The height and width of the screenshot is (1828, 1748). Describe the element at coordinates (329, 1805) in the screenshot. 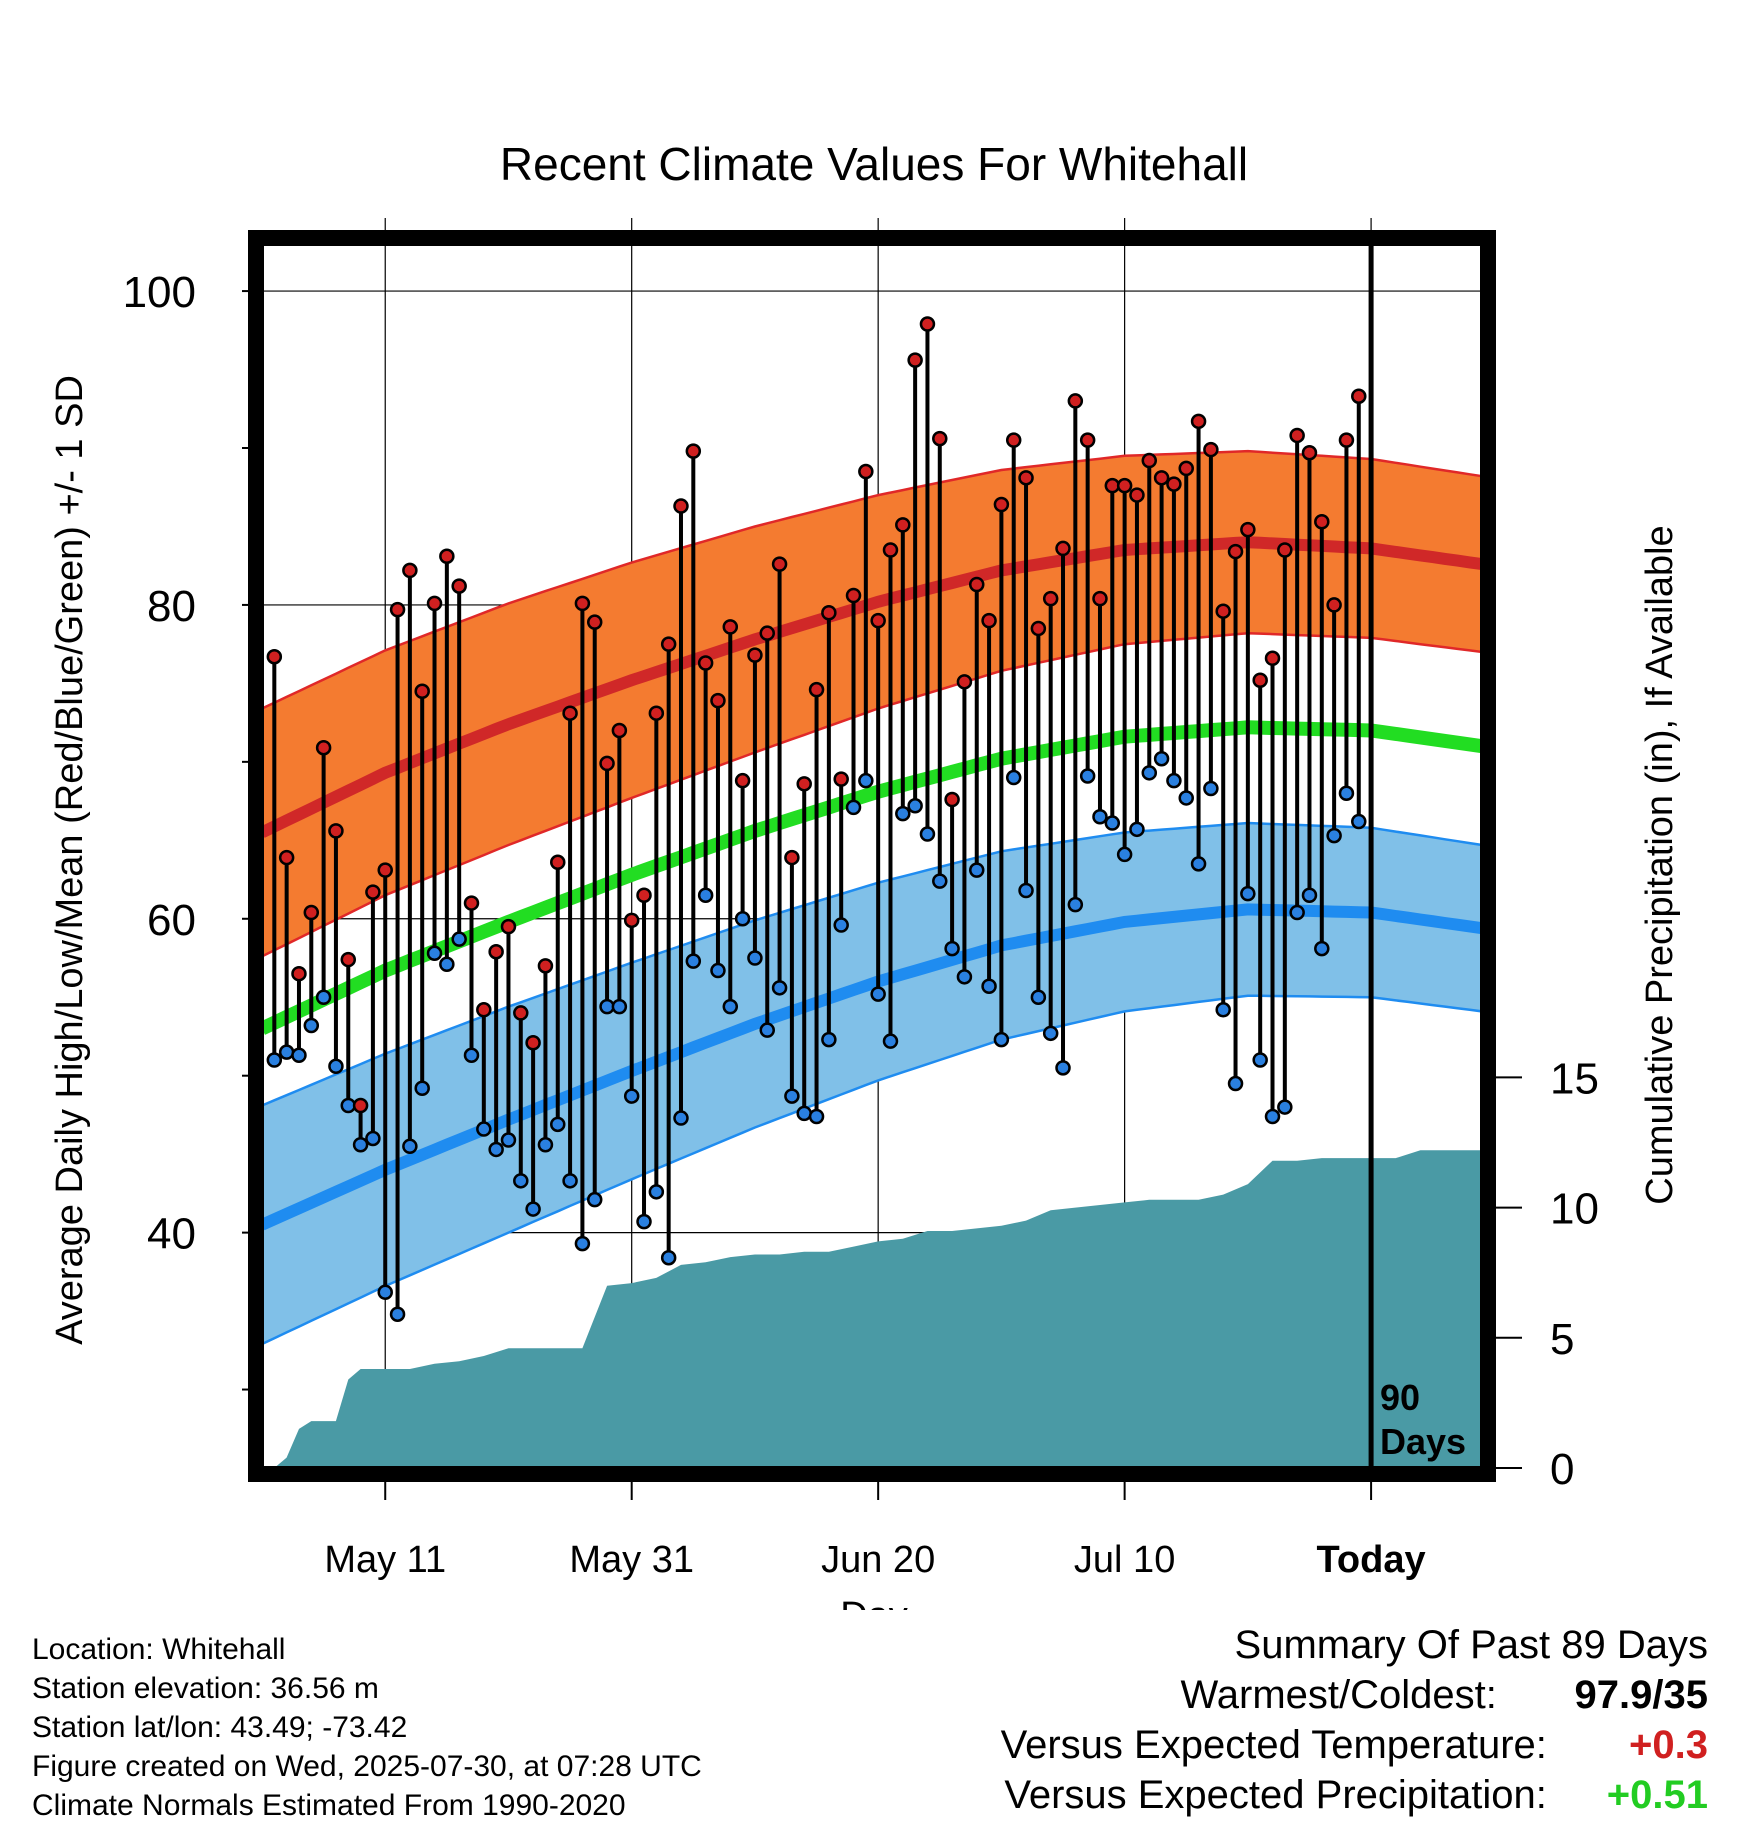

I see `normals-text: Climate Normals Estimated From 1990-2020` at that location.